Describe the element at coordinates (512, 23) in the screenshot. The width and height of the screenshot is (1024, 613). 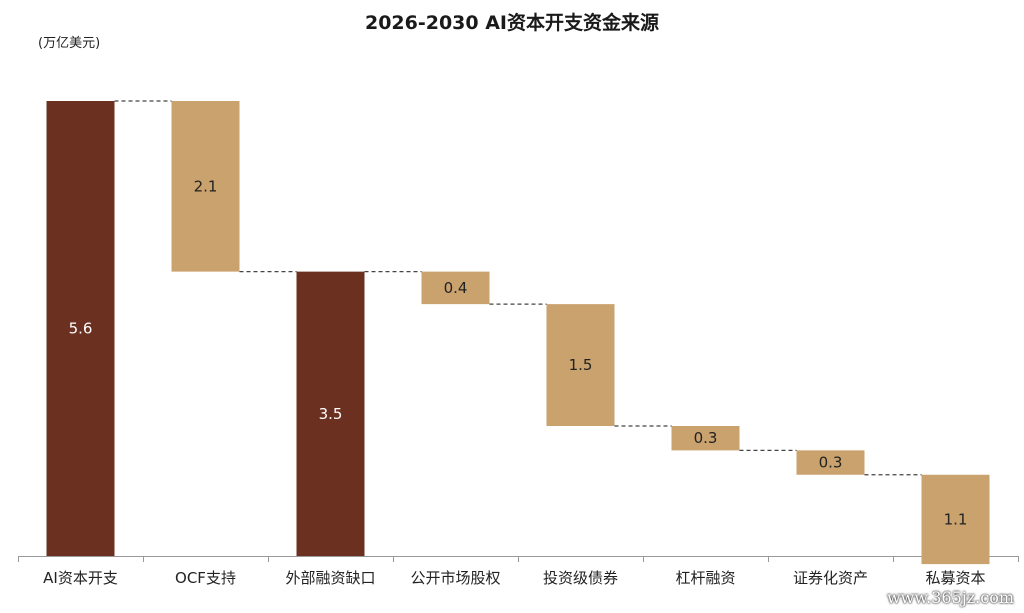
I see `chart-title: 2026-2030 AI资本开支资金来源` at that location.